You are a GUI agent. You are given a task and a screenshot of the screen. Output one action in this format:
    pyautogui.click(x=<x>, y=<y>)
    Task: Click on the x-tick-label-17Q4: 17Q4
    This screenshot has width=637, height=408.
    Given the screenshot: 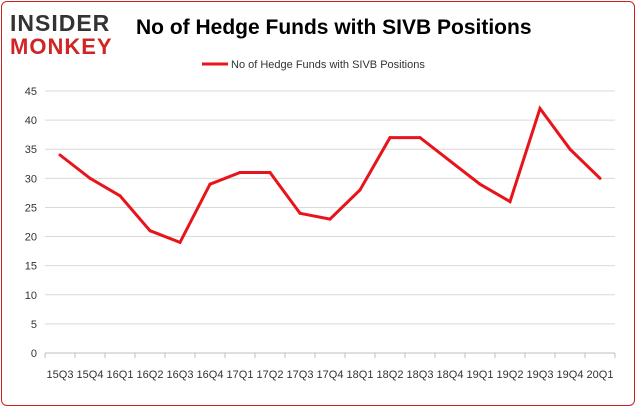 What is the action you would take?
    pyautogui.click(x=330, y=375)
    